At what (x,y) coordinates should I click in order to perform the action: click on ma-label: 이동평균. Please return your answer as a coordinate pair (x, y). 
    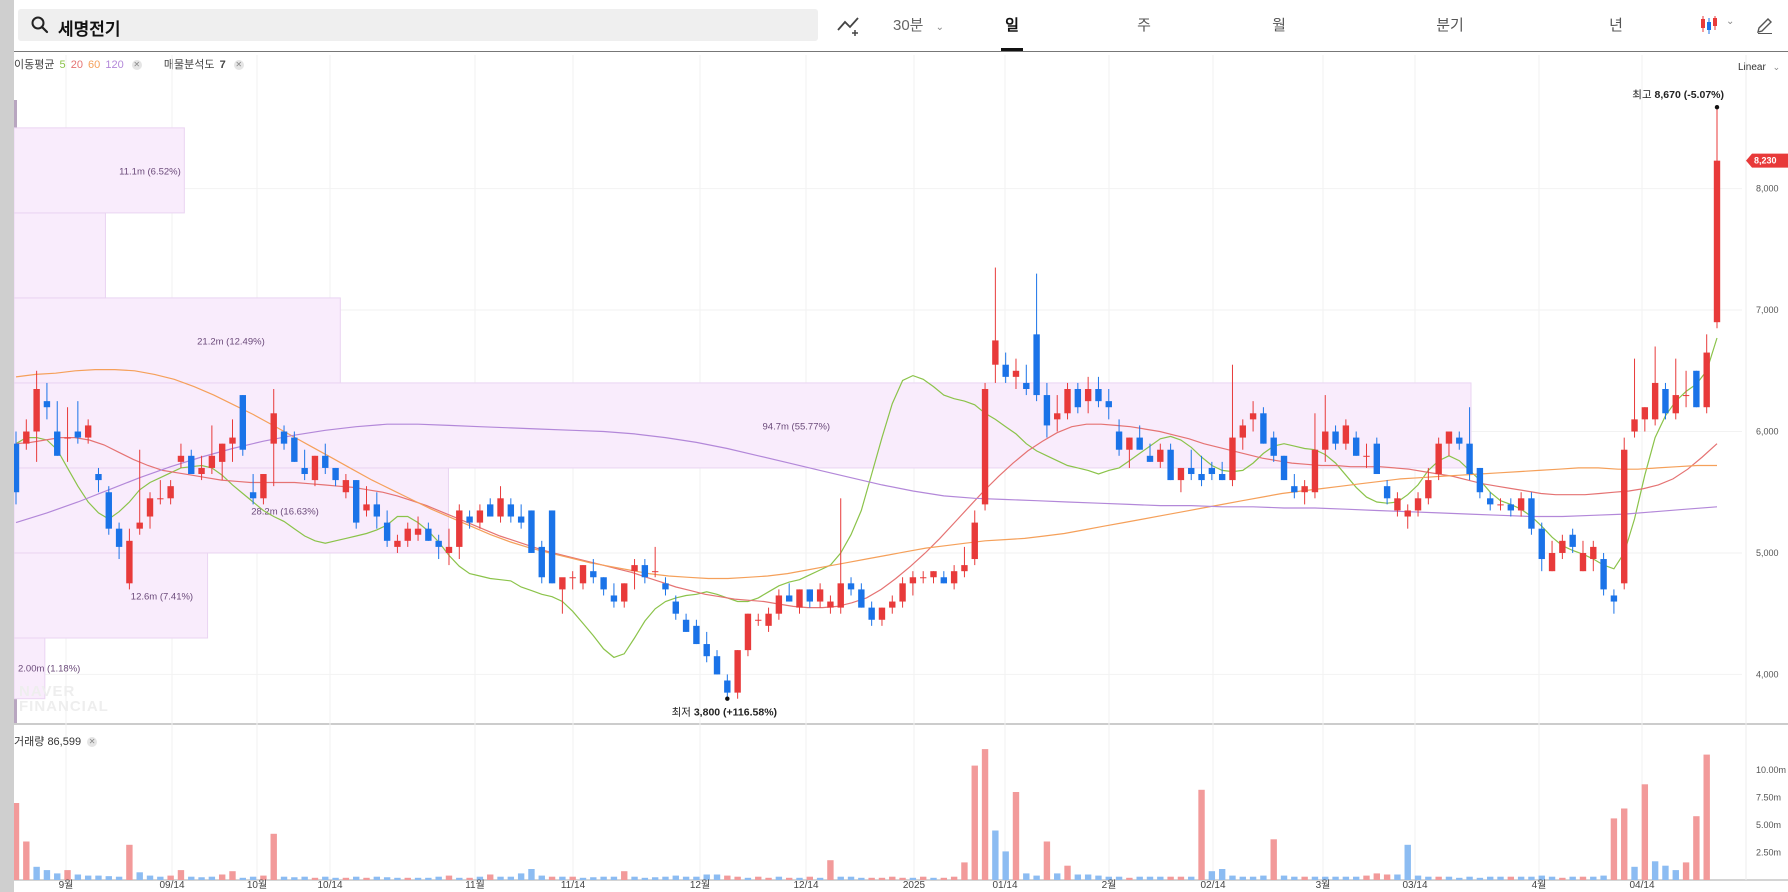
    Looking at the image, I should click on (34, 65).